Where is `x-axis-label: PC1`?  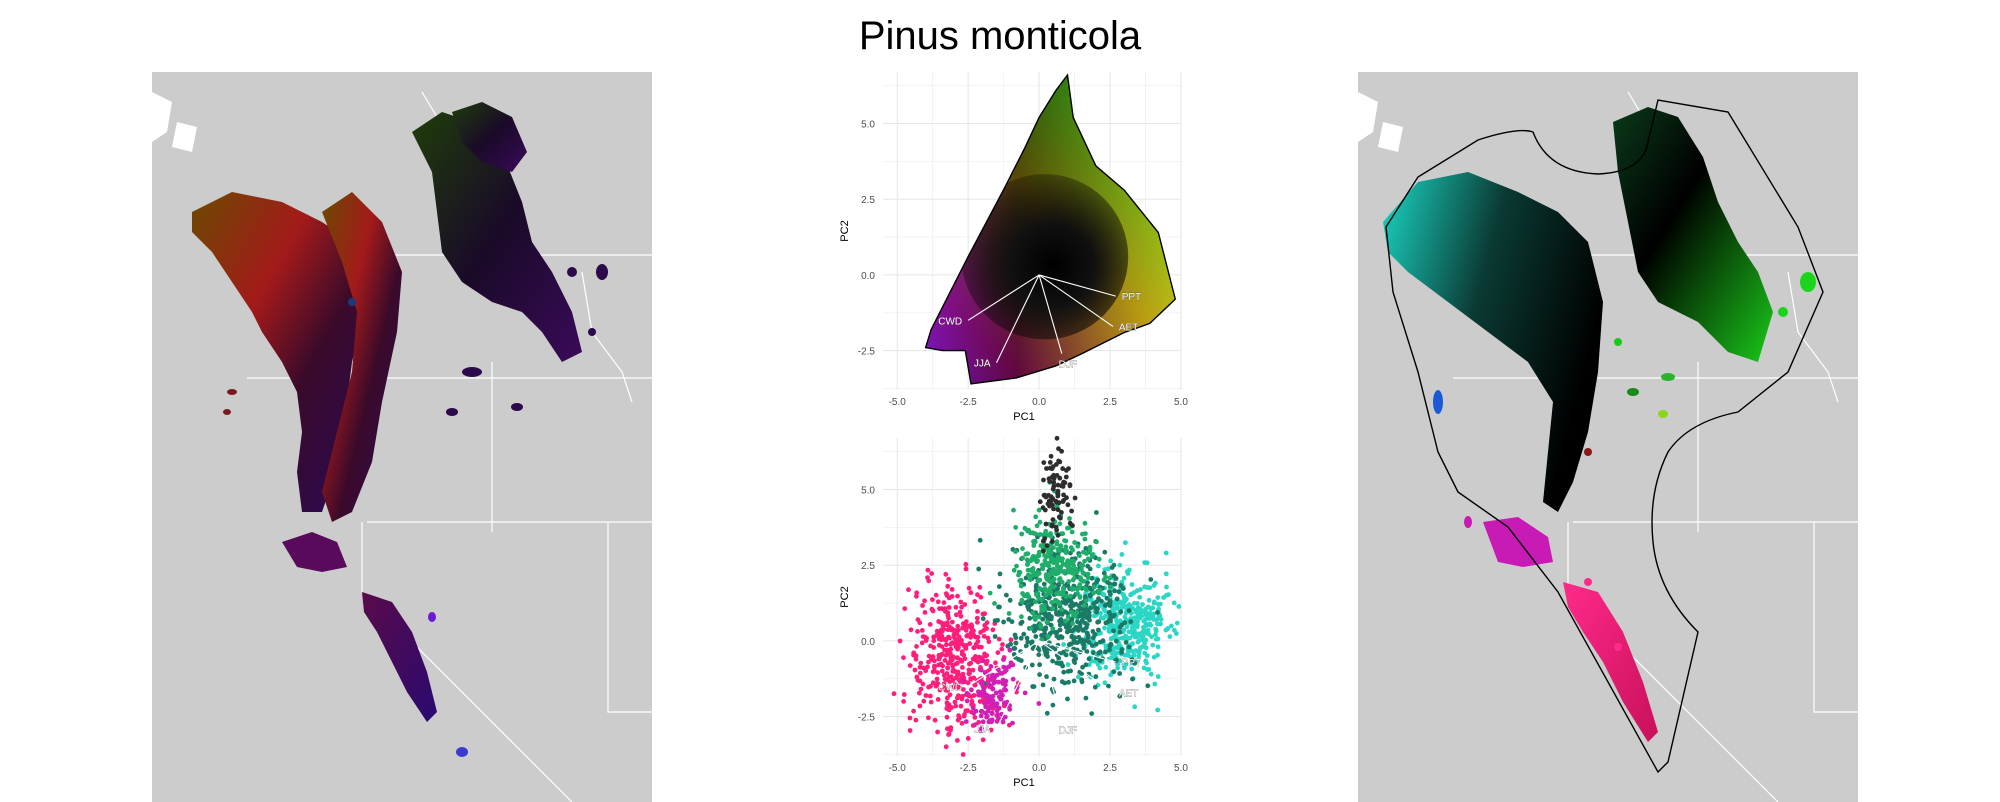 x-axis-label: PC1 is located at coordinates (1023, 417).